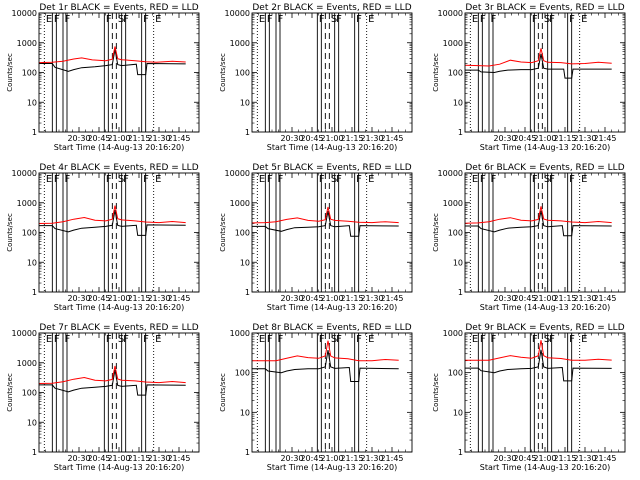 The image size is (640, 480). I want to click on panel-title: Det 6r BLACK = Events, RED = LLD, so click(544, 168).